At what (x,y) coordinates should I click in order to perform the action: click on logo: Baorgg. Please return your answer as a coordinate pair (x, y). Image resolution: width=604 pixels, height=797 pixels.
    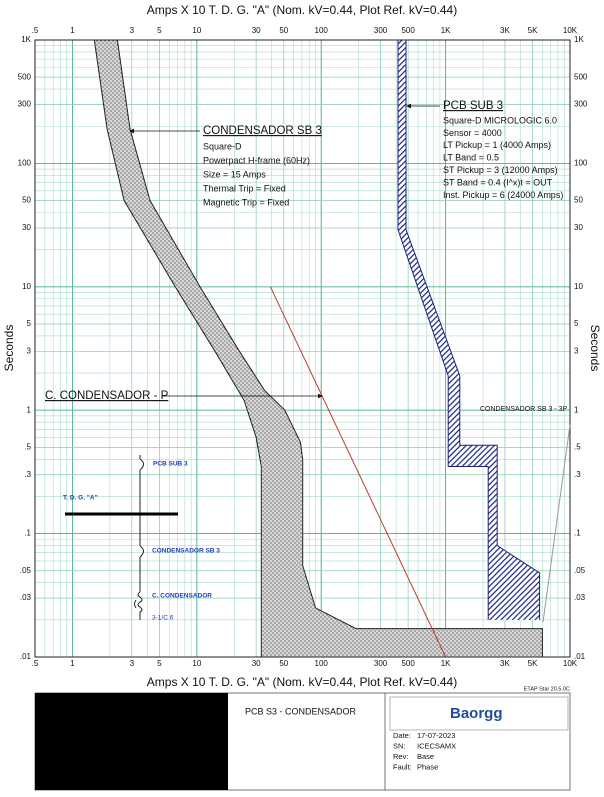
    Looking at the image, I should click on (476, 713).